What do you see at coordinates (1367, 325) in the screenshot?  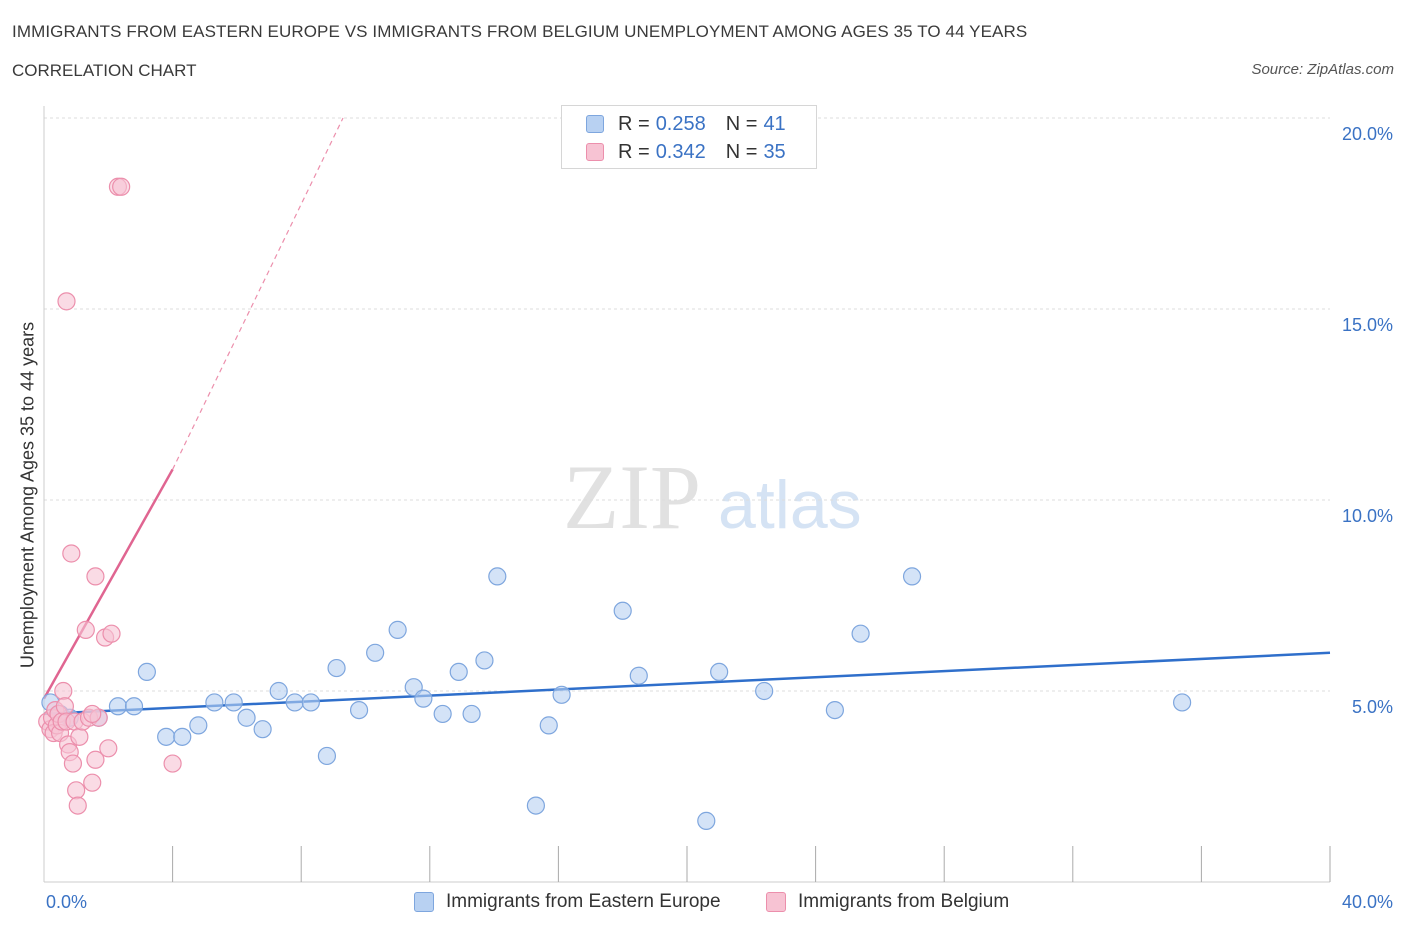 I see `y-tick-label: 15.0%` at bounding box center [1367, 325].